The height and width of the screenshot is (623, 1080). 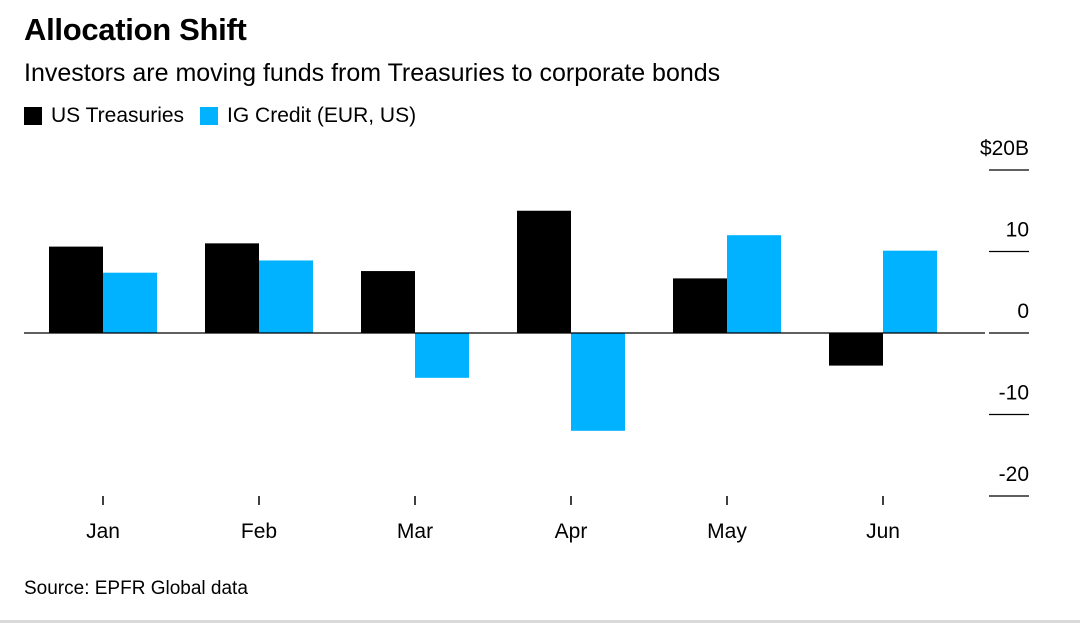 I want to click on legend-swatch-ig-credit, so click(x=209, y=116).